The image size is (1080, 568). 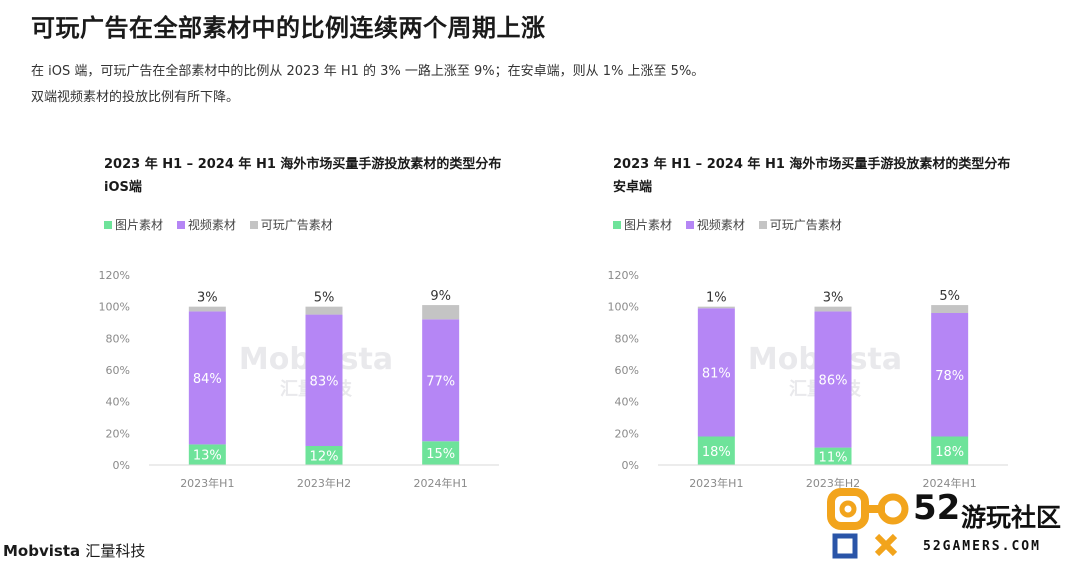 I want to click on footer-brand-cn: 汇量科技, so click(x=115, y=551).